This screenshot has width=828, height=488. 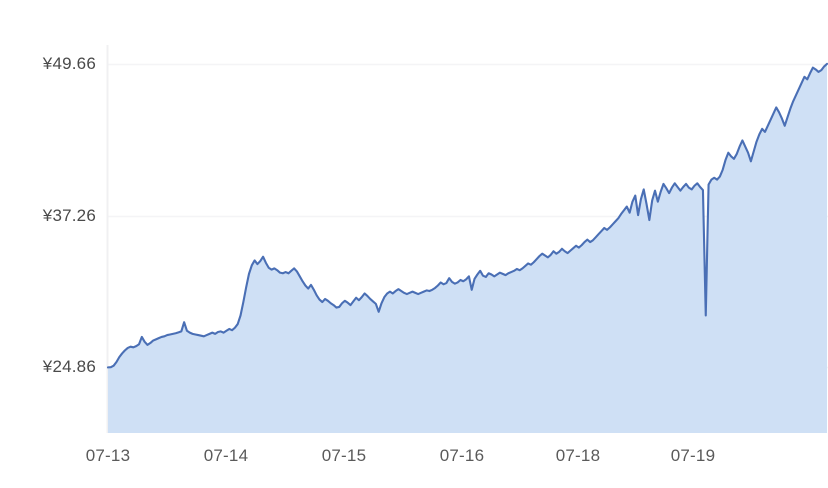 I want to click on x-tick-label-2: 07-15, so click(x=344, y=455).